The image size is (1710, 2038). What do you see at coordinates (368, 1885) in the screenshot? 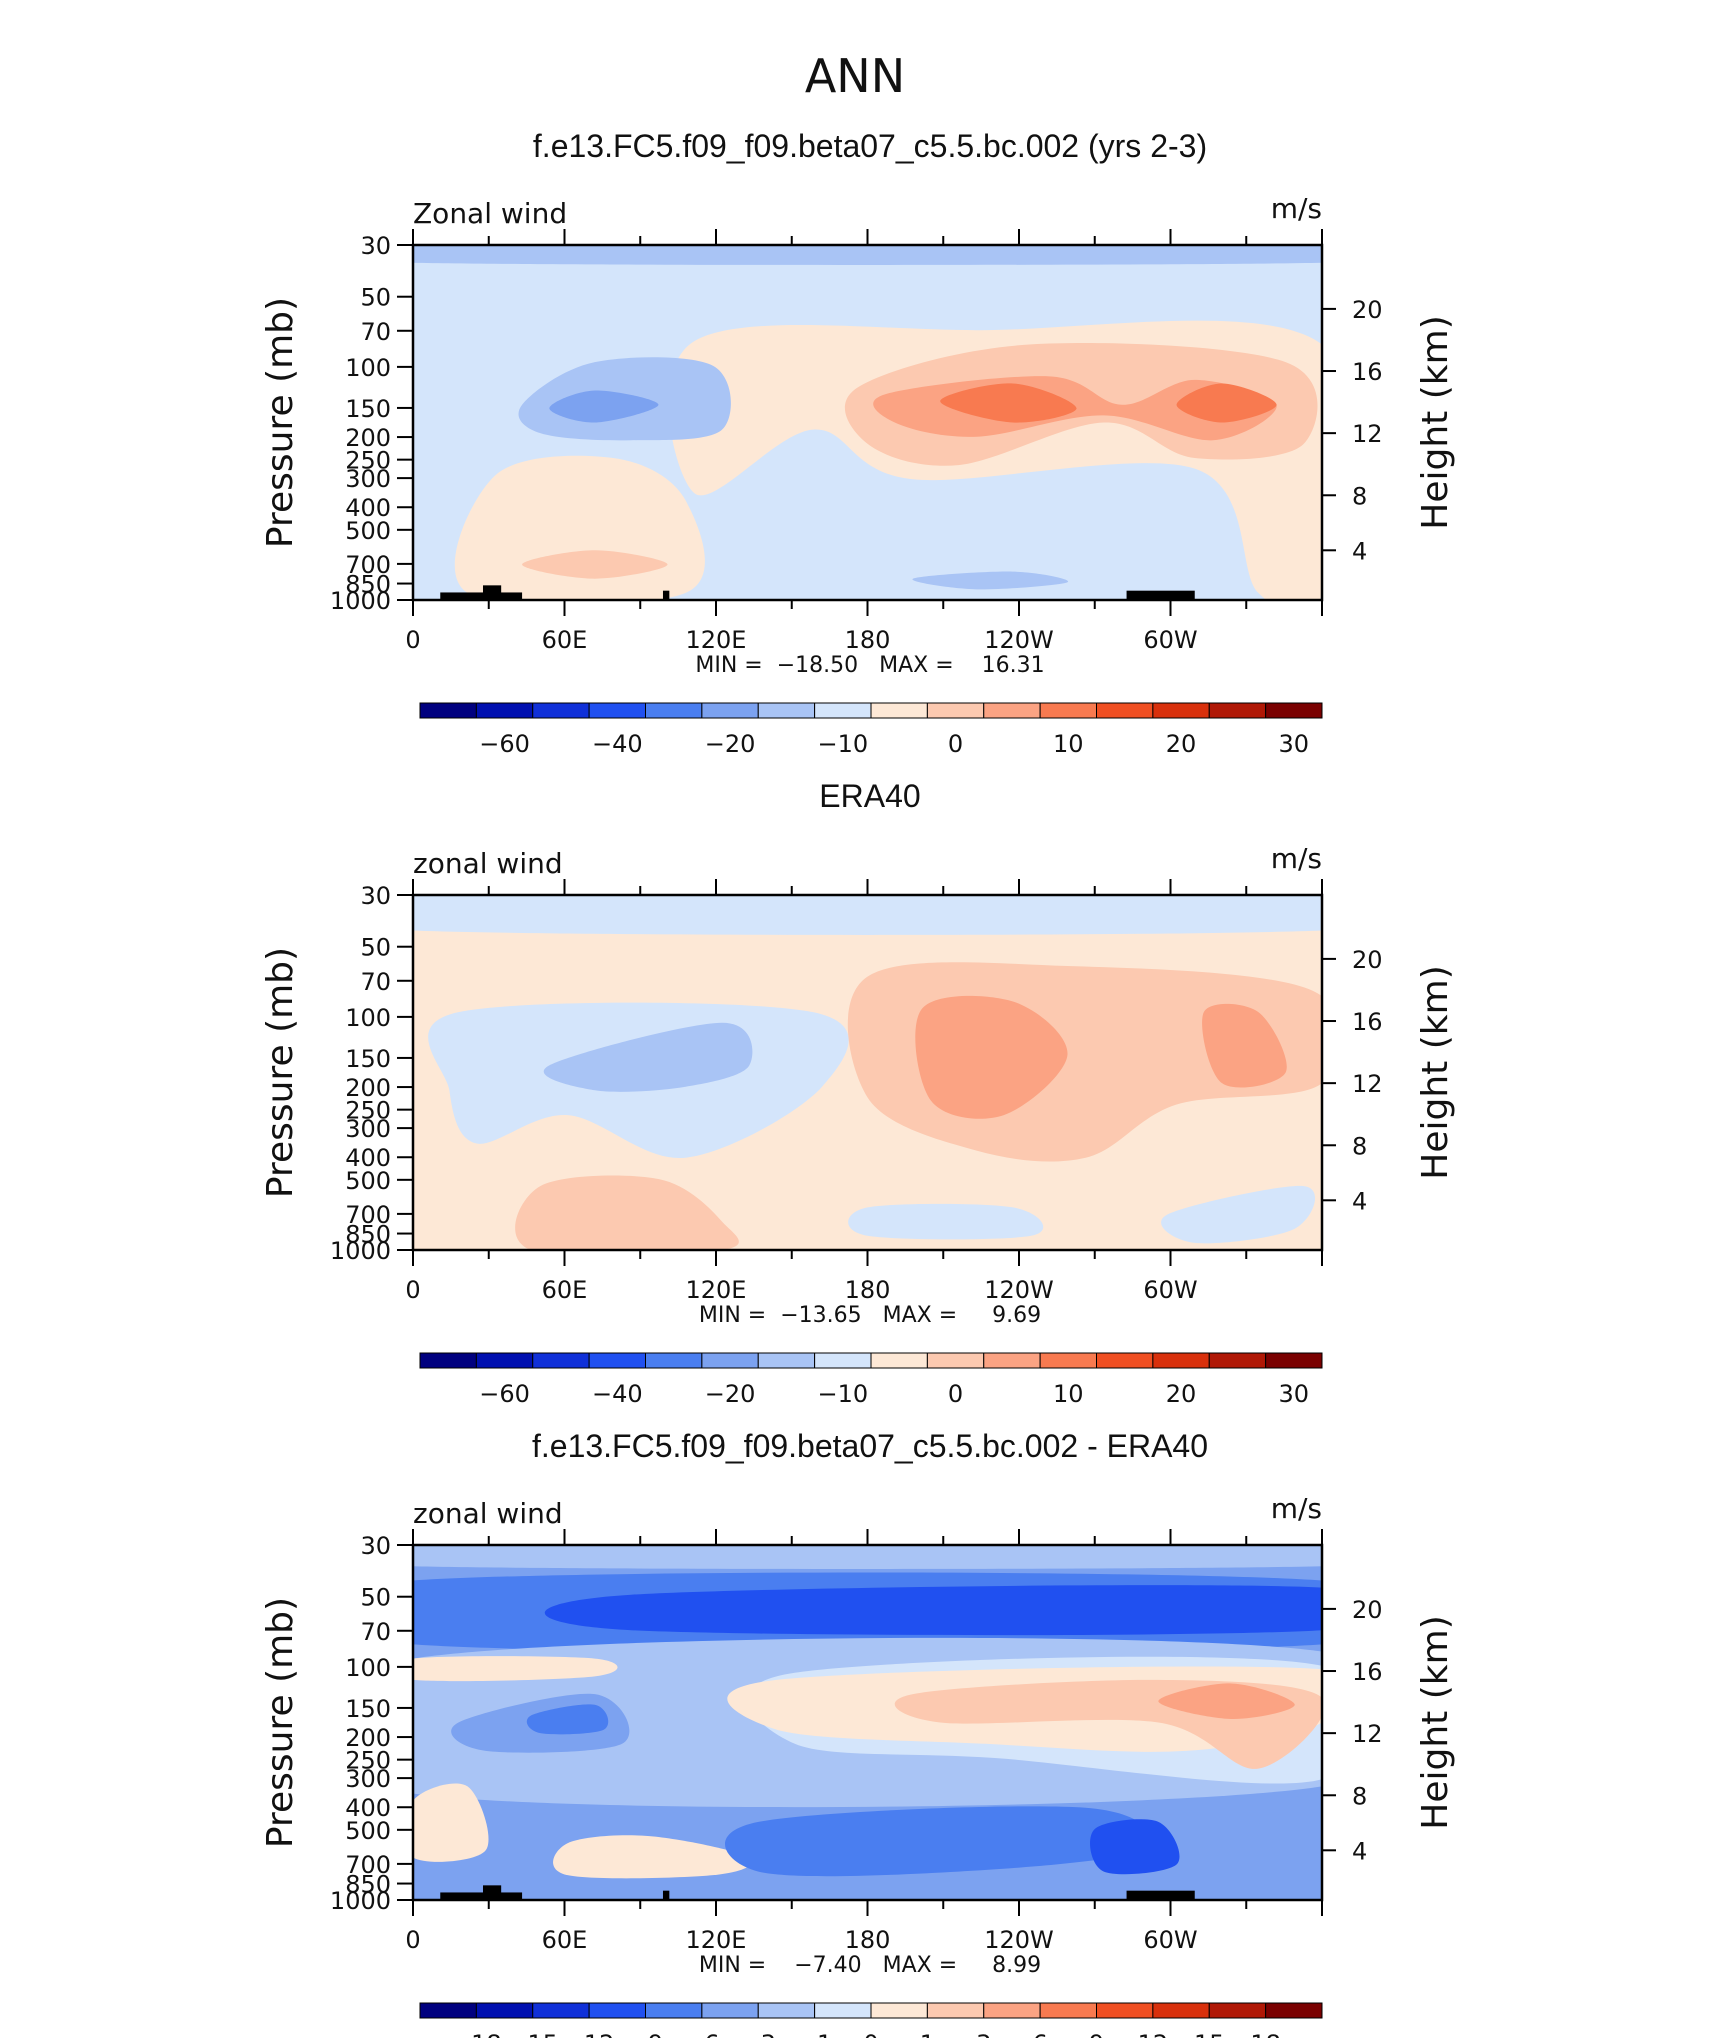
I see `y-tick-label: 850` at bounding box center [368, 1885].